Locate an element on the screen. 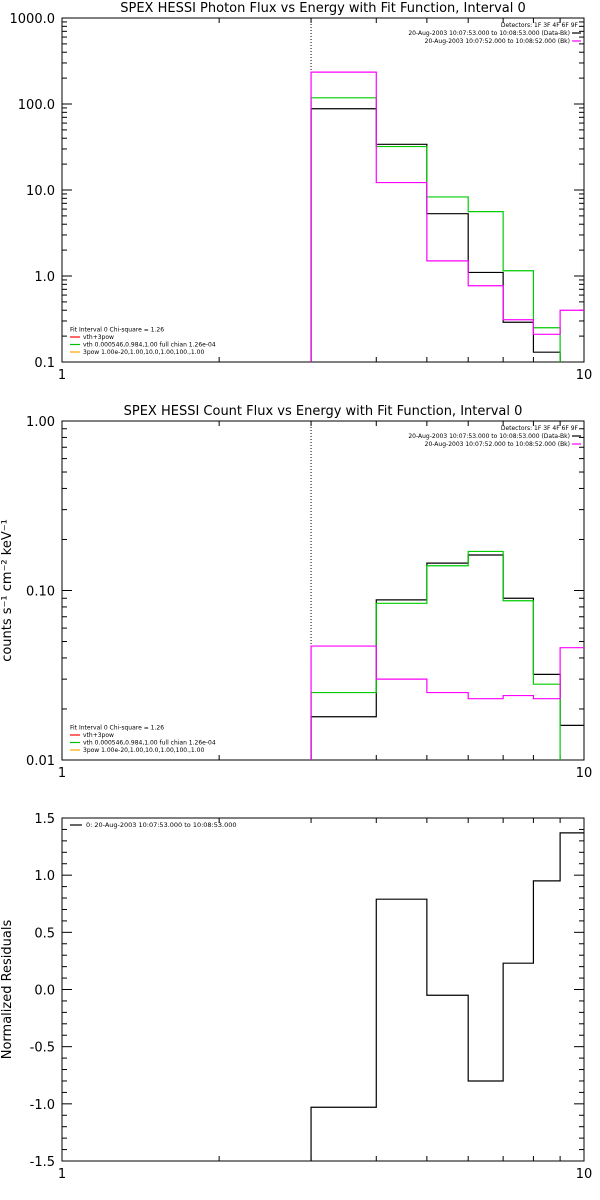  y-tick-label: 0.5 is located at coordinates (44, 933).